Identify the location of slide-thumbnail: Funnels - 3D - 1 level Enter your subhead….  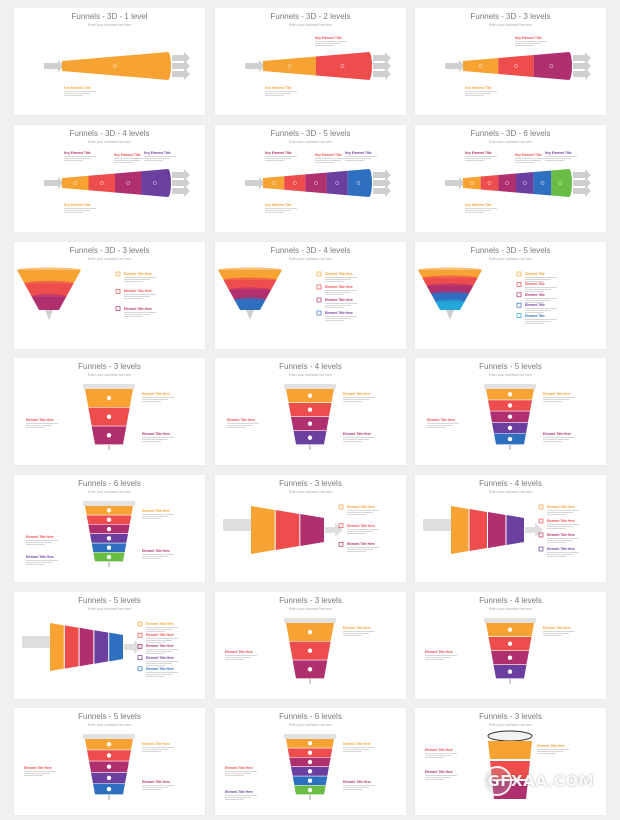
(109, 61).